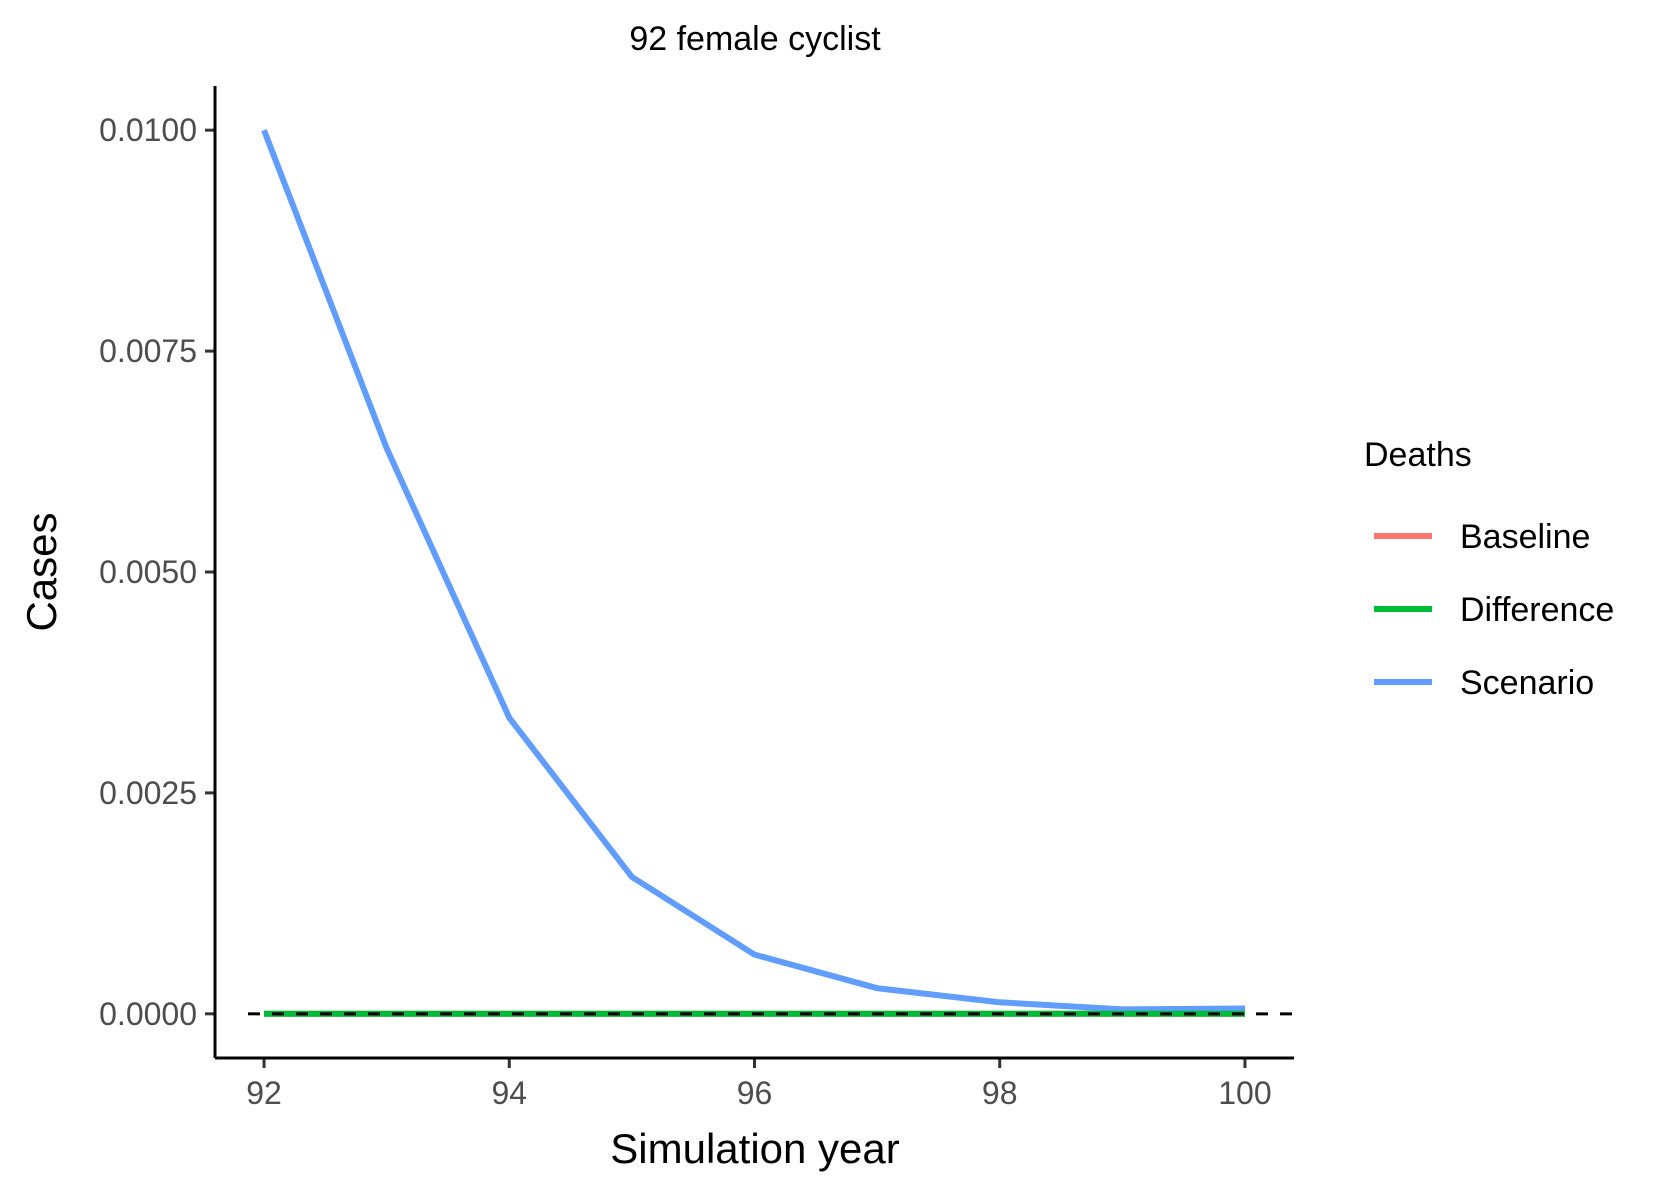 The width and height of the screenshot is (1653, 1181). Describe the element at coordinates (1244, 1093) in the screenshot. I see `x-tick-label: 100` at that location.